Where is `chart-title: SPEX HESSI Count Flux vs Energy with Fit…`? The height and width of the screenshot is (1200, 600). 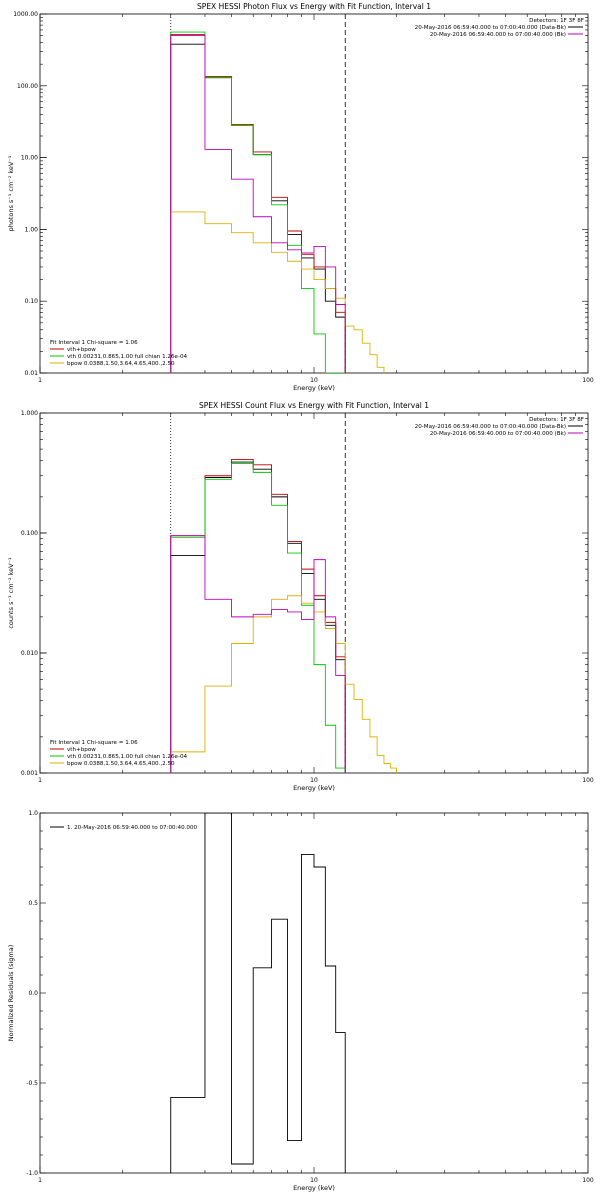 chart-title: SPEX HESSI Count Flux vs Energy with Fit… is located at coordinates (314, 405).